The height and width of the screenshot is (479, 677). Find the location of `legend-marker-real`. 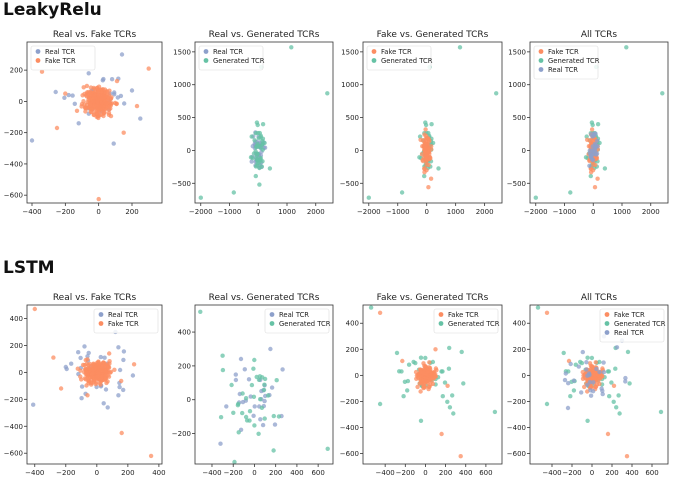

legend-marker-real is located at coordinates (206, 51).